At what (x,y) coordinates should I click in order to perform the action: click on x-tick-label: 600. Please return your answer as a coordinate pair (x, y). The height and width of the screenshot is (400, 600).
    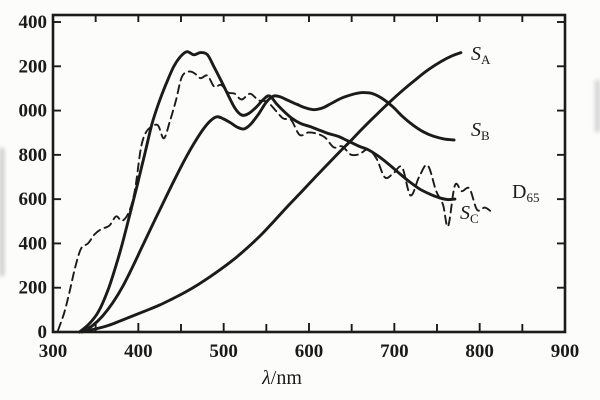
    Looking at the image, I should click on (309, 351).